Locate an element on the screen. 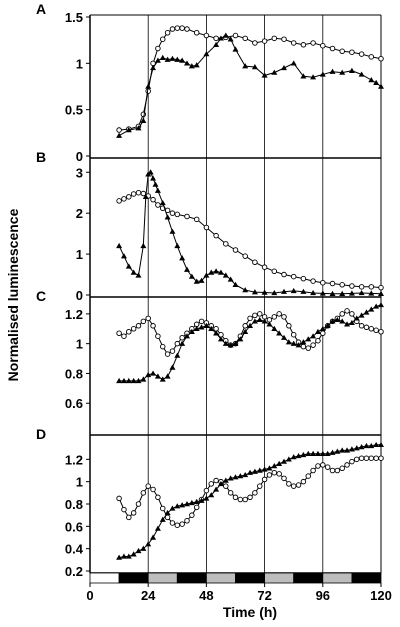  panel-D-triangle-series-line is located at coordinates (249, 501).